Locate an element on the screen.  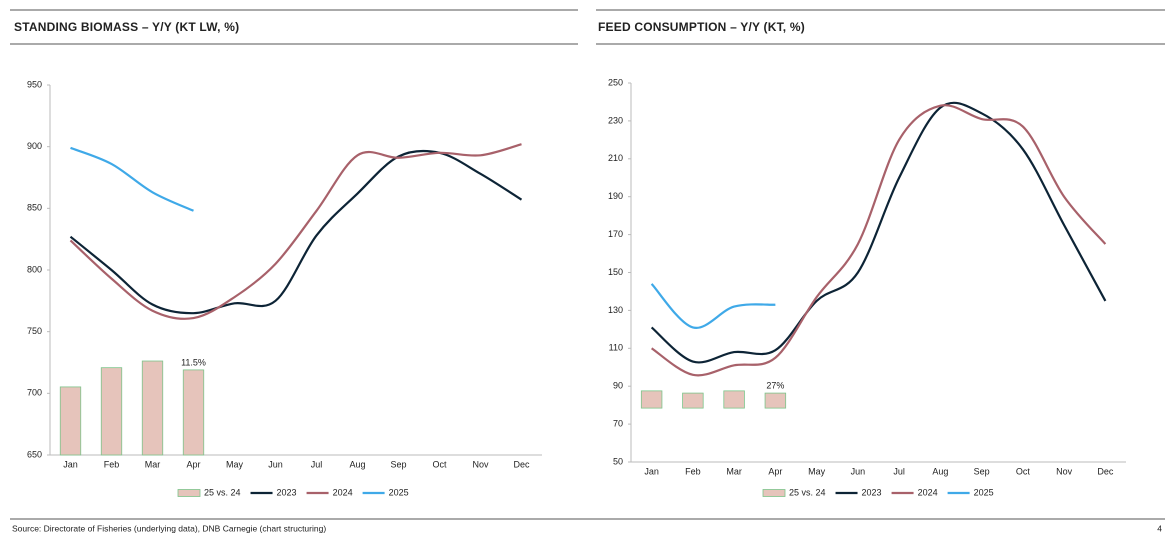
y-tick-label: 250 is located at coordinates (615, 82).